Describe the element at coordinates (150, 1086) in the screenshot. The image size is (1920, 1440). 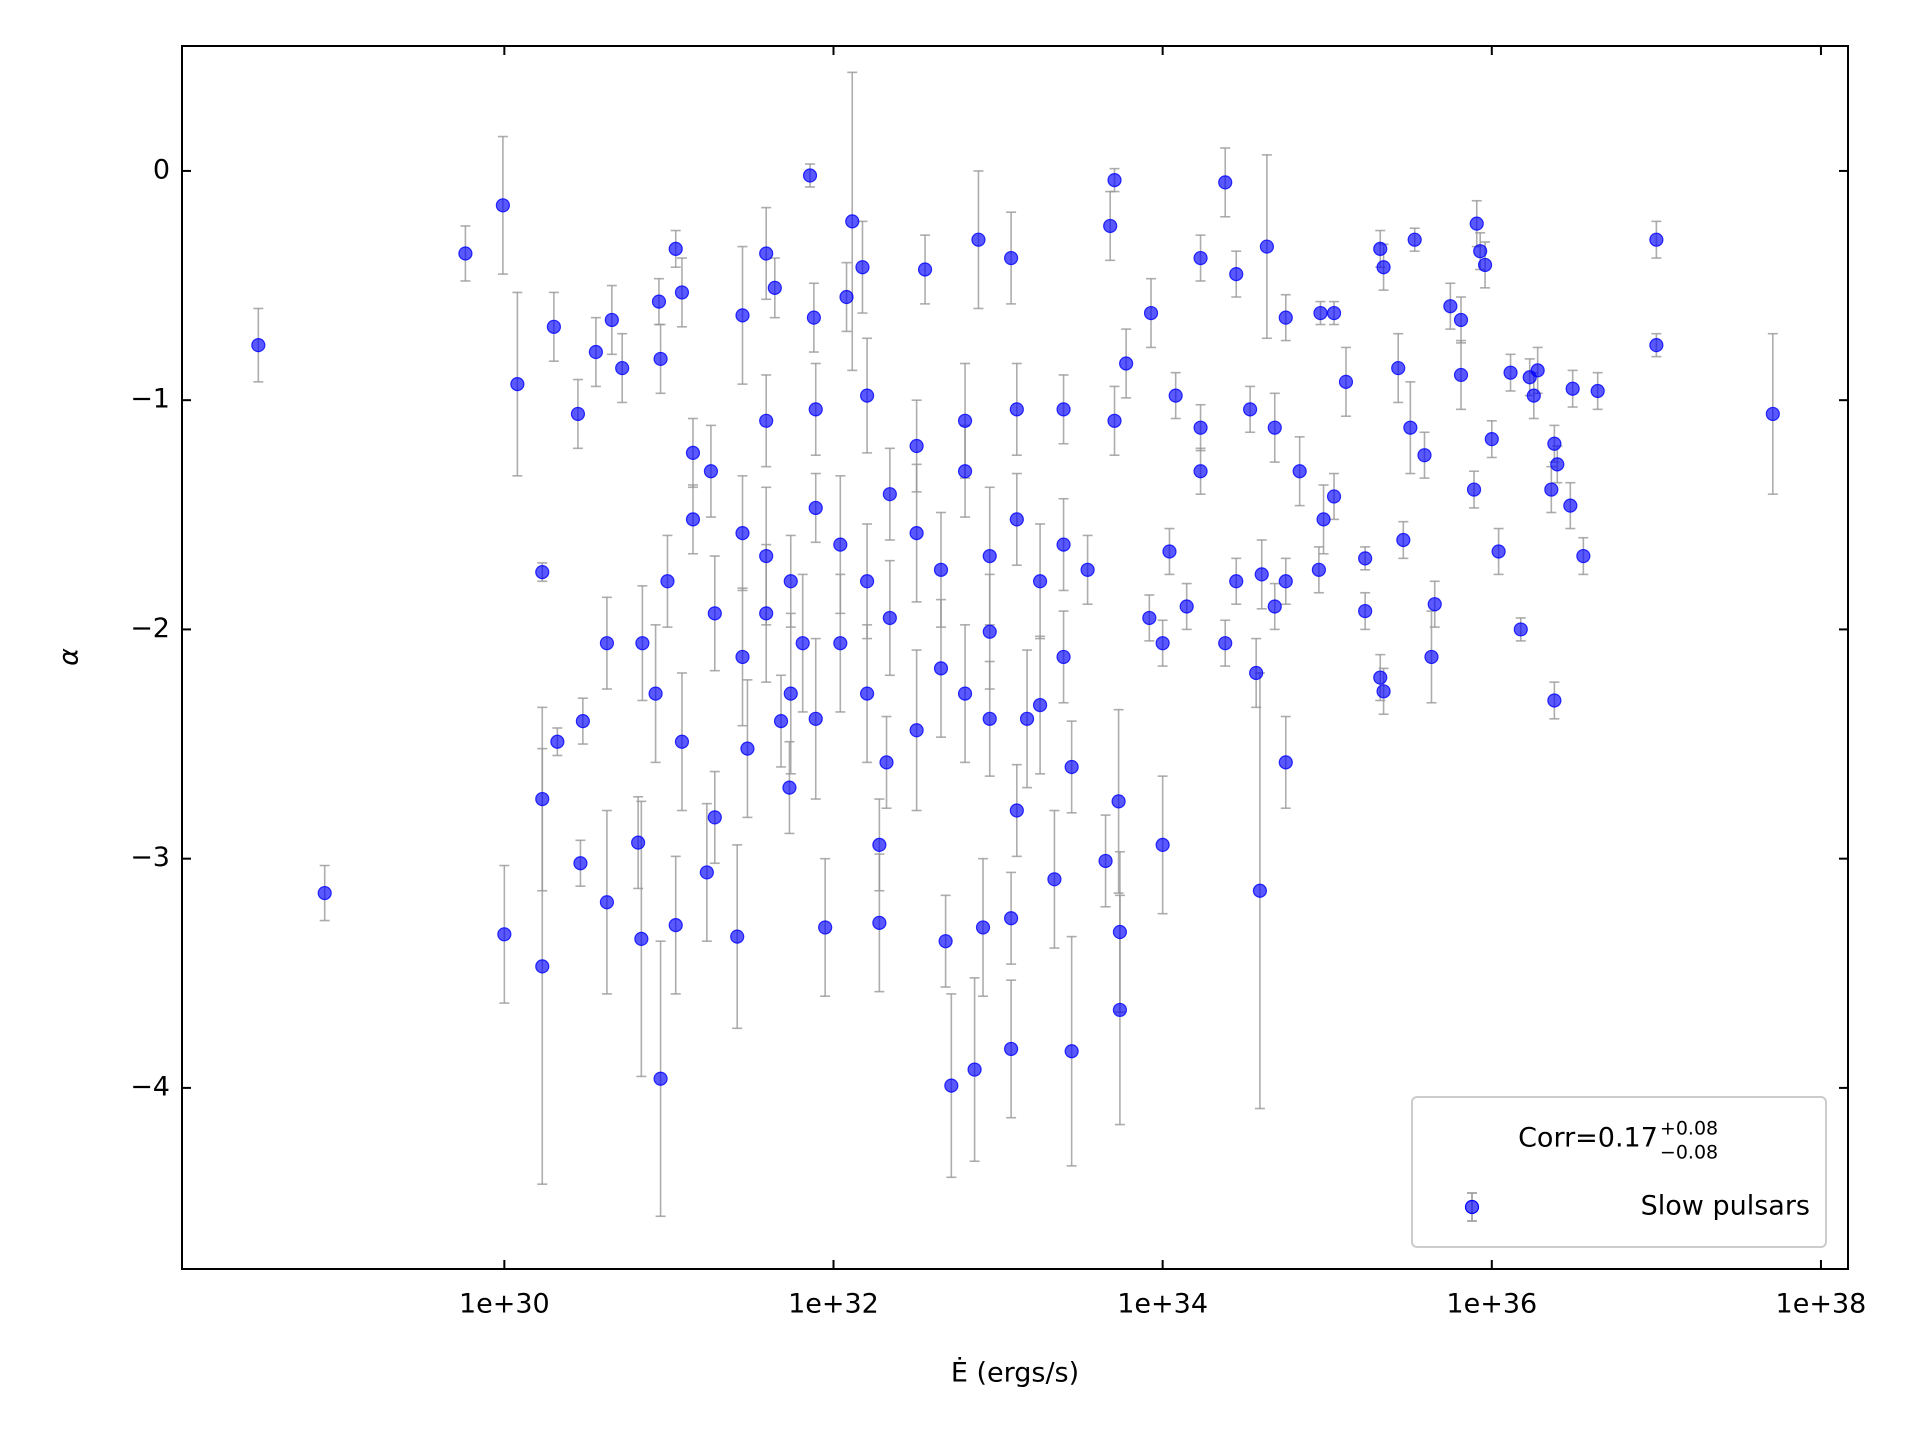
I see `y-tick-label: −4` at that location.